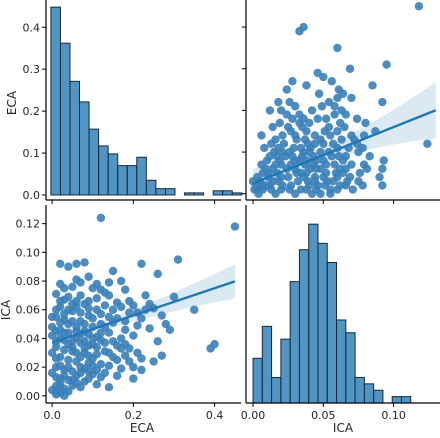 Image resolution: width=440 pixels, height=438 pixels. What do you see at coordinates (323, 415) in the screenshot?
I see `x-tick-label: 0.05` at bounding box center [323, 415].